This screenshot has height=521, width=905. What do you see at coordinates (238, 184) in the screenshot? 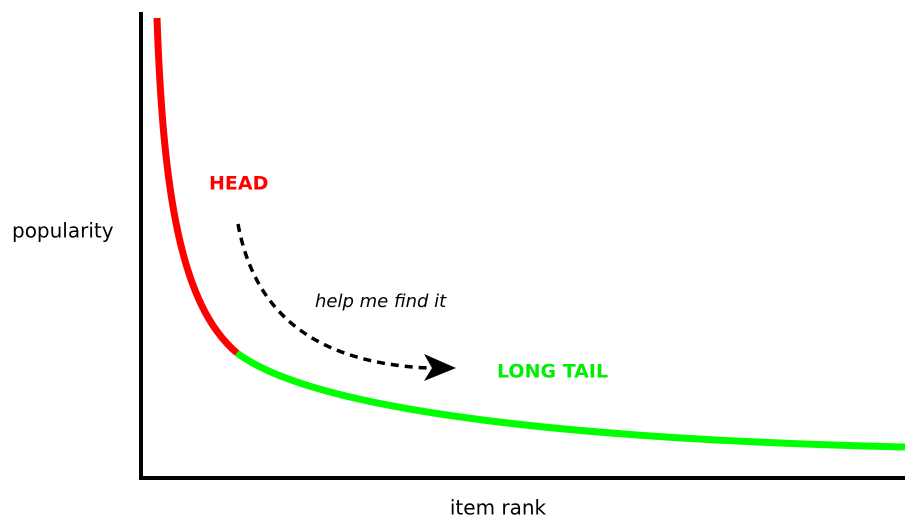
I see `head-label: HEAD` at bounding box center [238, 184].